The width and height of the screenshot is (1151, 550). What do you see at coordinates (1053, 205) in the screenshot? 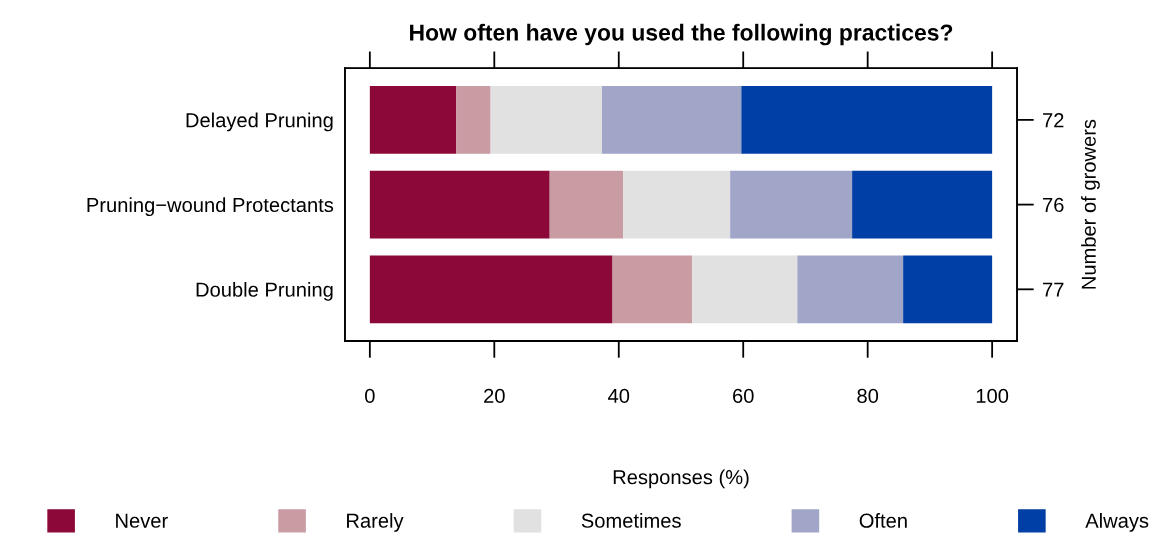
I see `y2-tick-label: 76` at bounding box center [1053, 205].